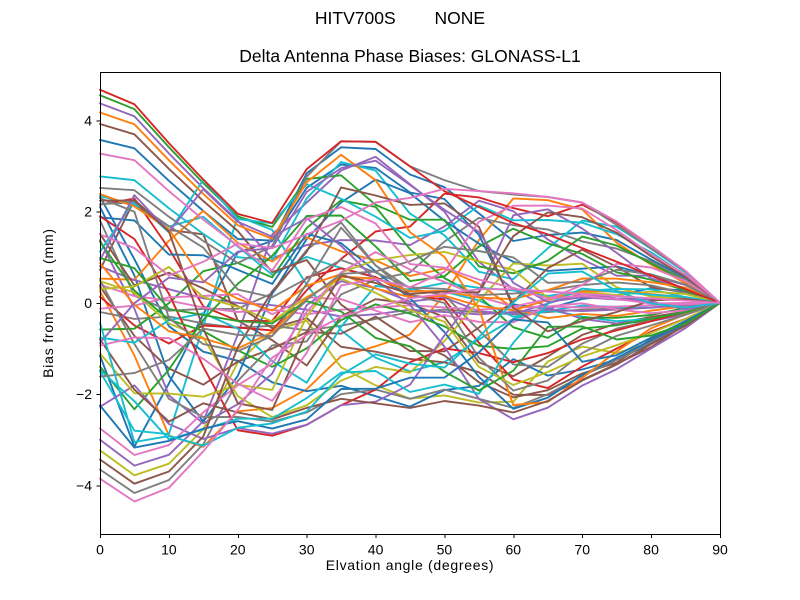 This screenshot has width=800, height=600. Describe the element at coordinates (48, 303) in the screenshot. I see `svg-text: Bias from mean (mm)` at that location.